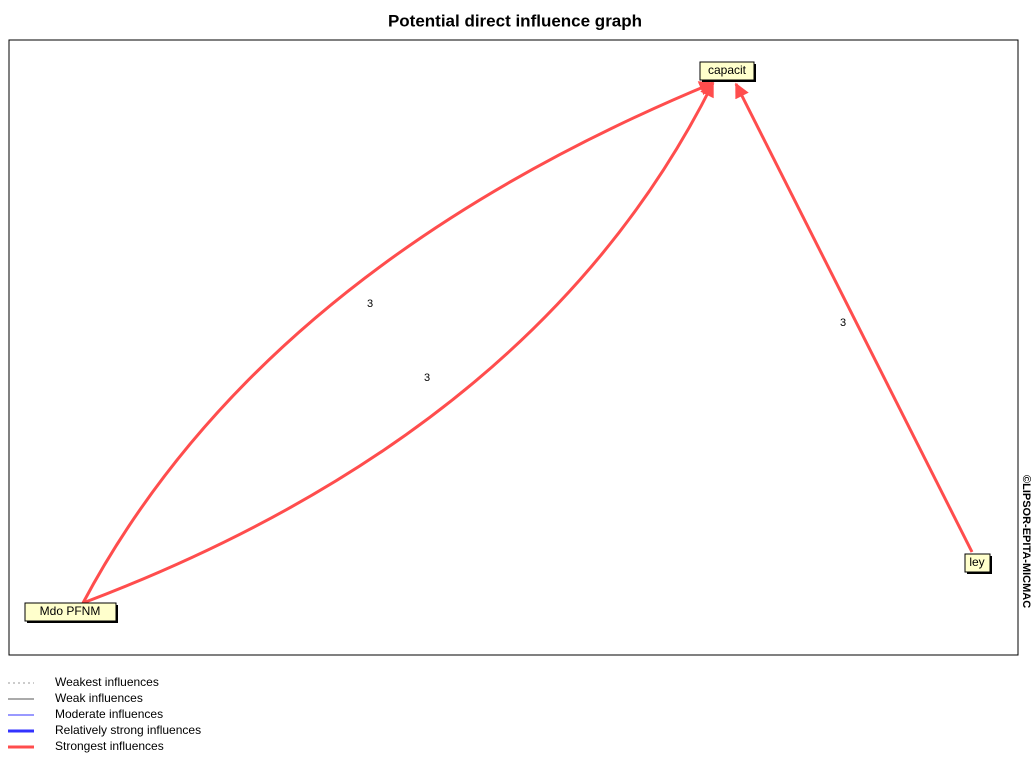 This screenshot has height=770, width=1032. I want to click on node-label: Mdo PFNM, so click(70, 611).